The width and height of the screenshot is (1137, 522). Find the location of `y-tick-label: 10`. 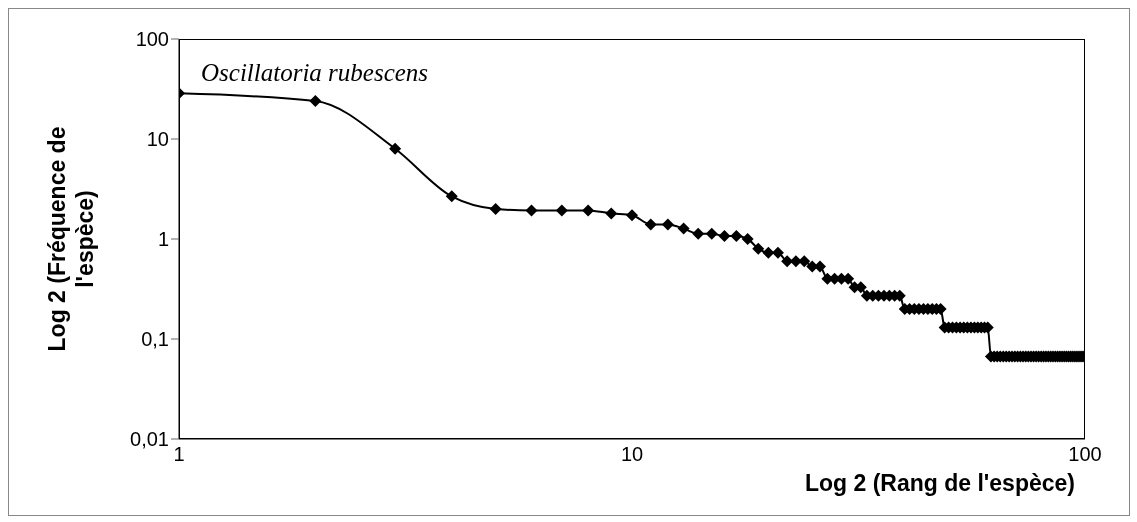

y-tick-label: 10 is located at coordinates (157, 139).